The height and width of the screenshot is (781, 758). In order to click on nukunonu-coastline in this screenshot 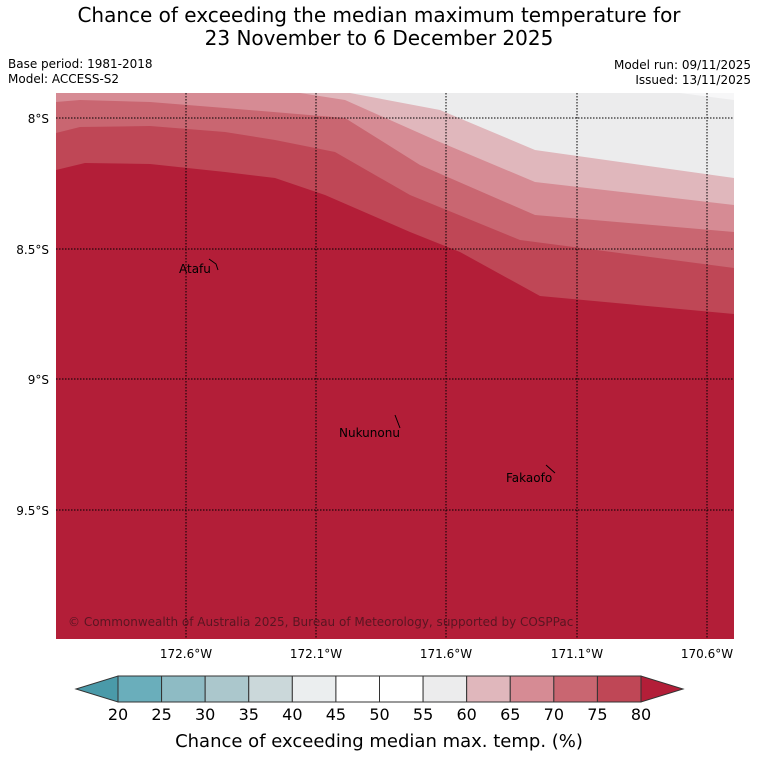, I will do `click(397, 421)`.